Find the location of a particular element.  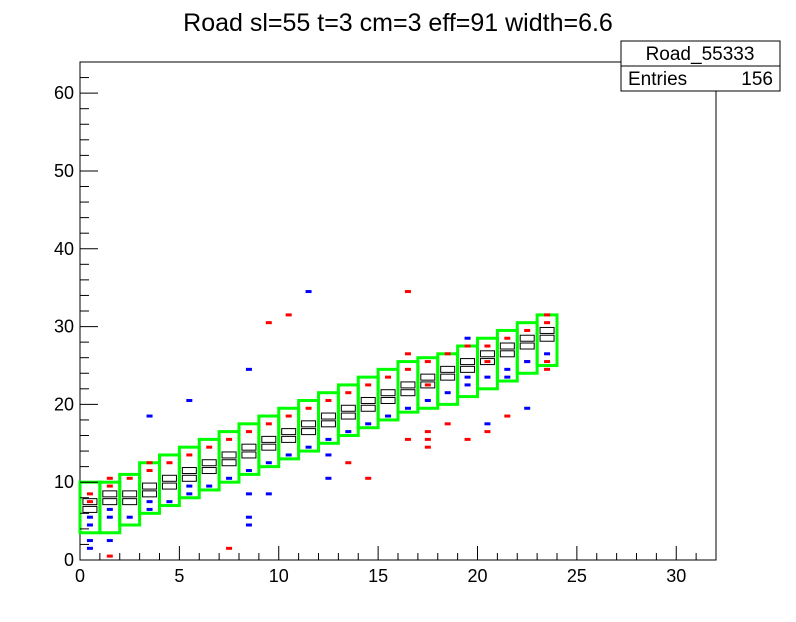

x-tick-label: 20 is located at coordinates (477, 576).